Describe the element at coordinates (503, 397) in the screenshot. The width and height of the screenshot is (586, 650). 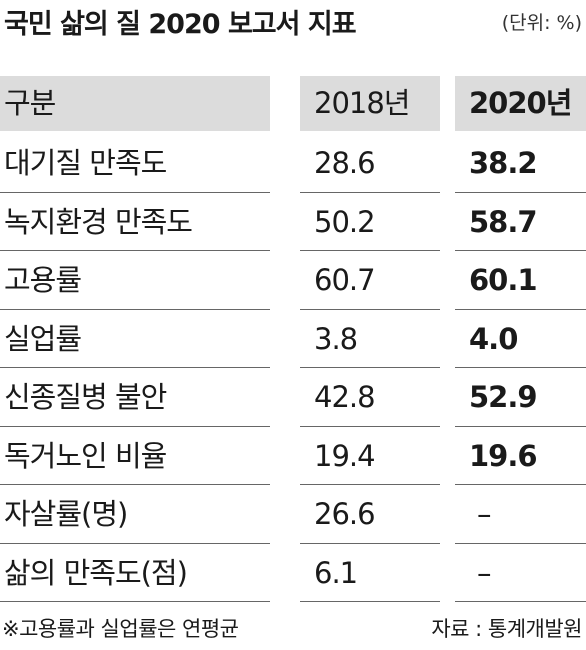
I see `cell-value: 52.9` at that location.